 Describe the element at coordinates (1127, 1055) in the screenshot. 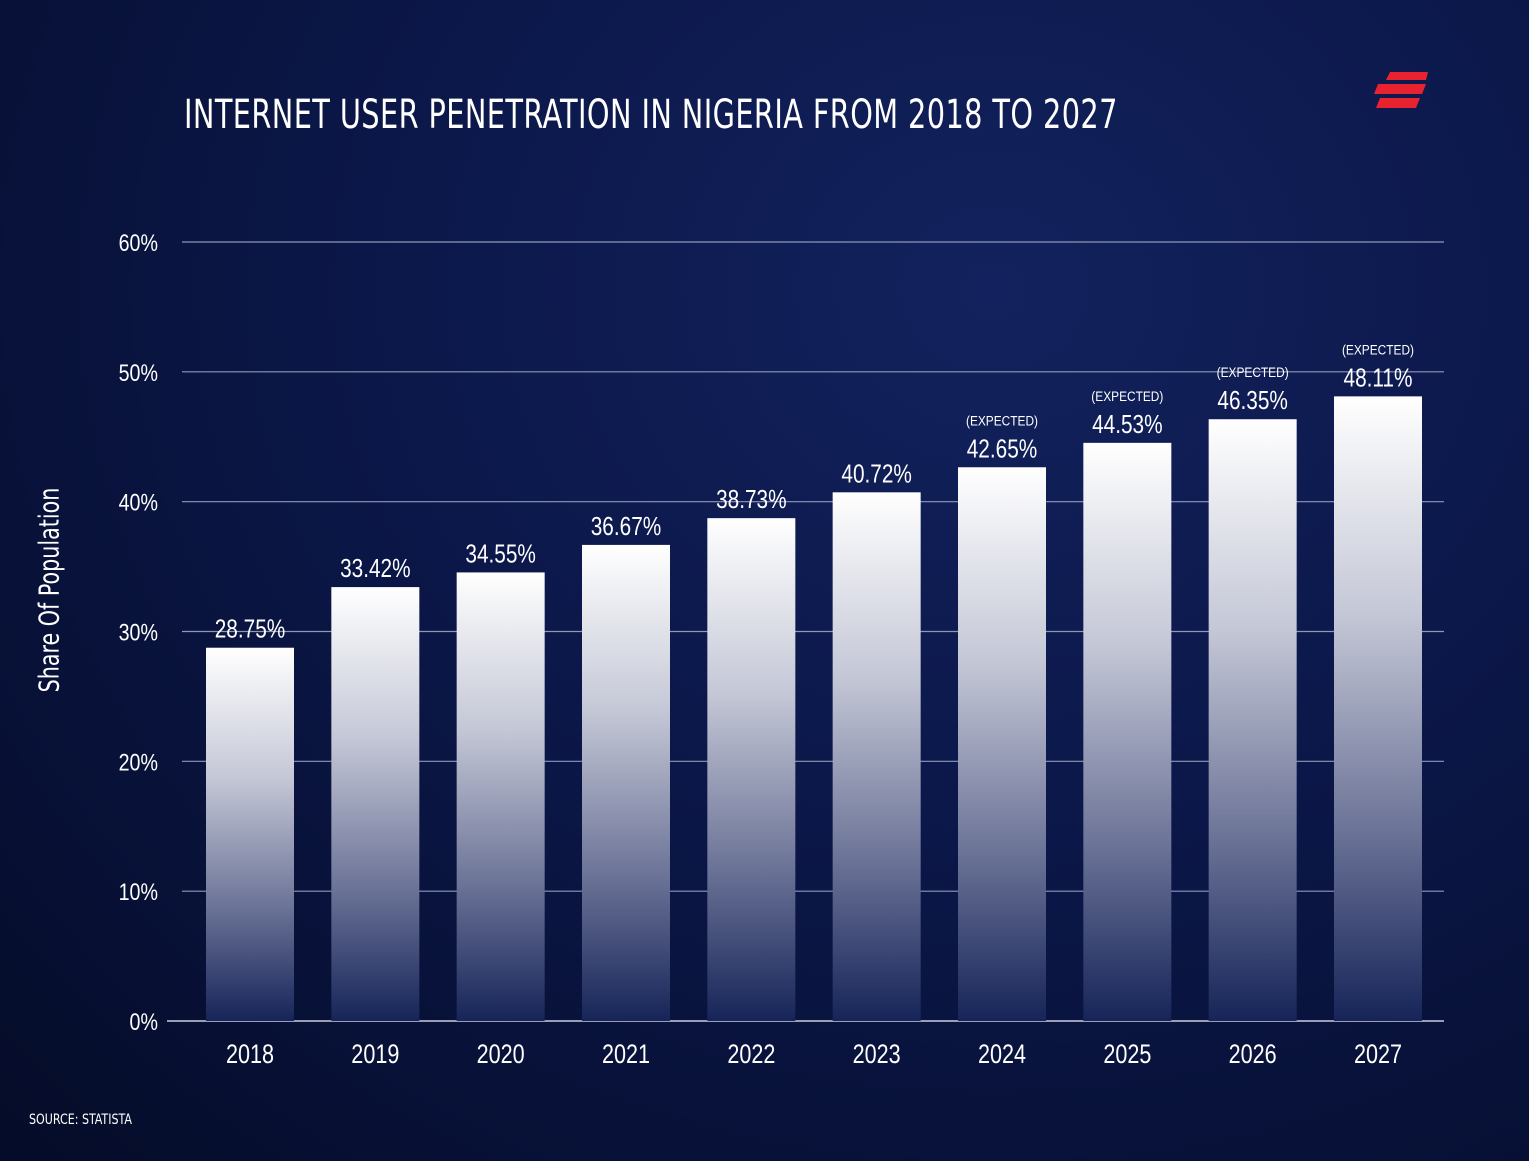

I see `x-tick-label: 2025` at that location.